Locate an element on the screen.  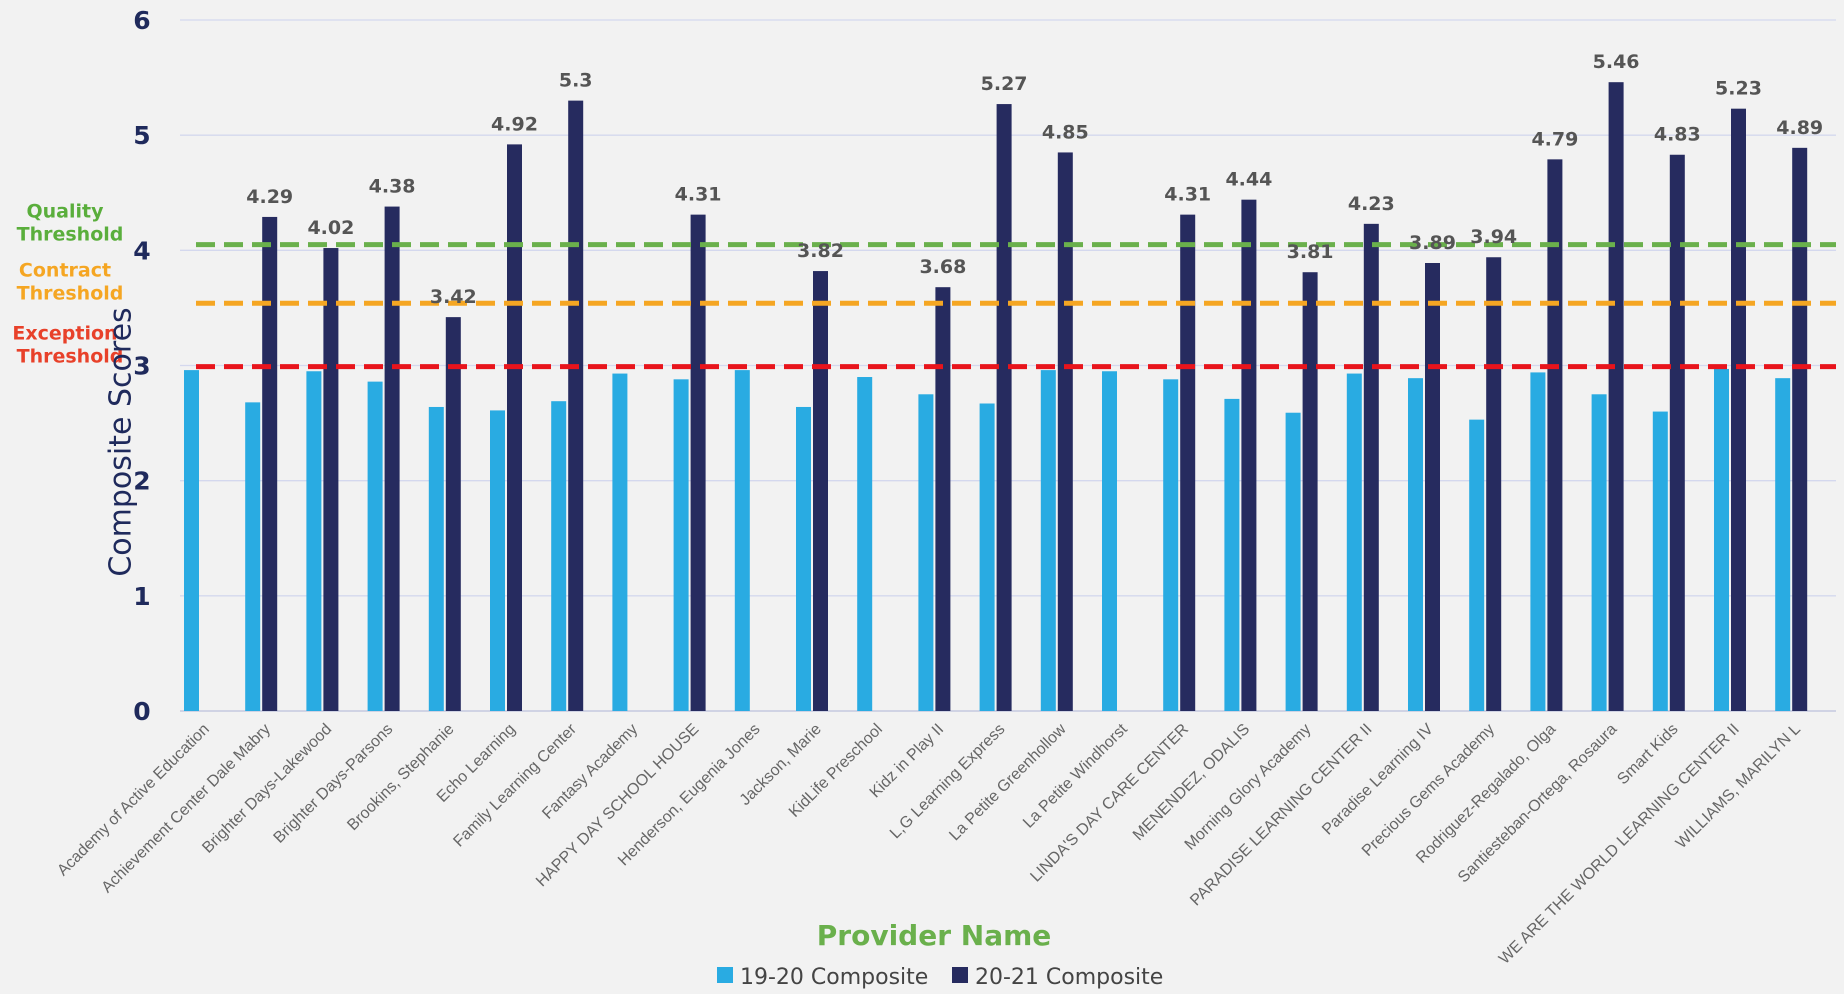
x-tick-label: Brighter Days-Lakewood is located at coordinates (267, 789).